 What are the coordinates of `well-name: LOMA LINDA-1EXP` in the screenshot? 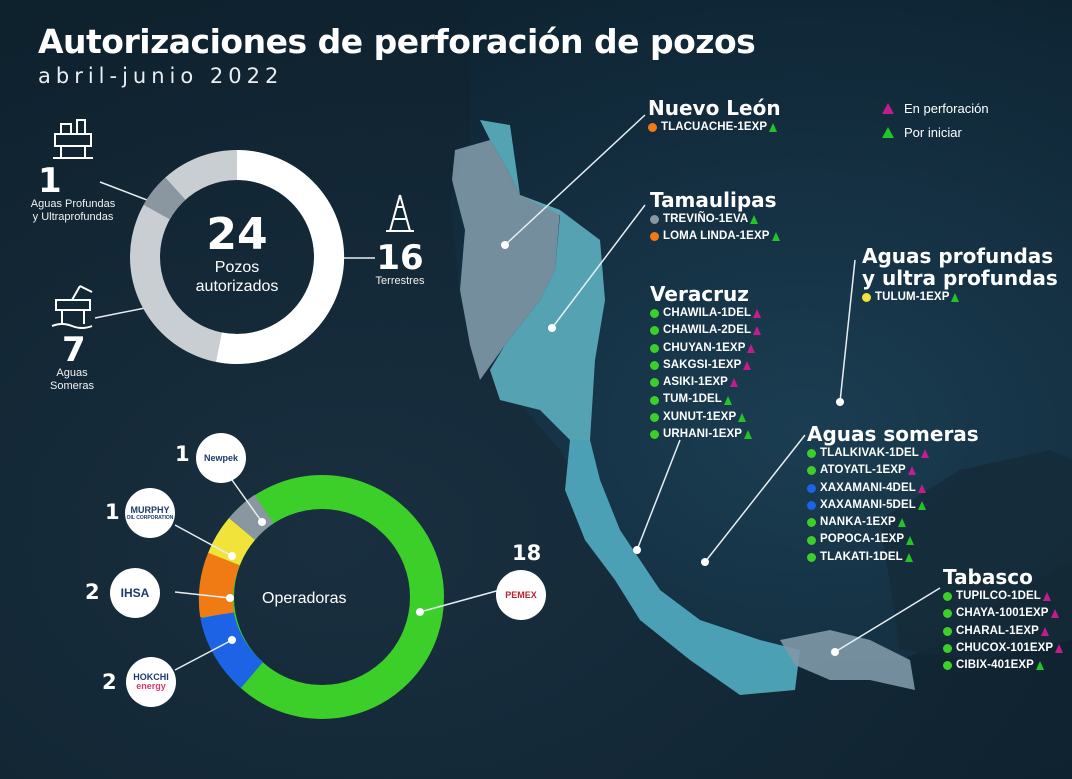 It's located at (716, 236).